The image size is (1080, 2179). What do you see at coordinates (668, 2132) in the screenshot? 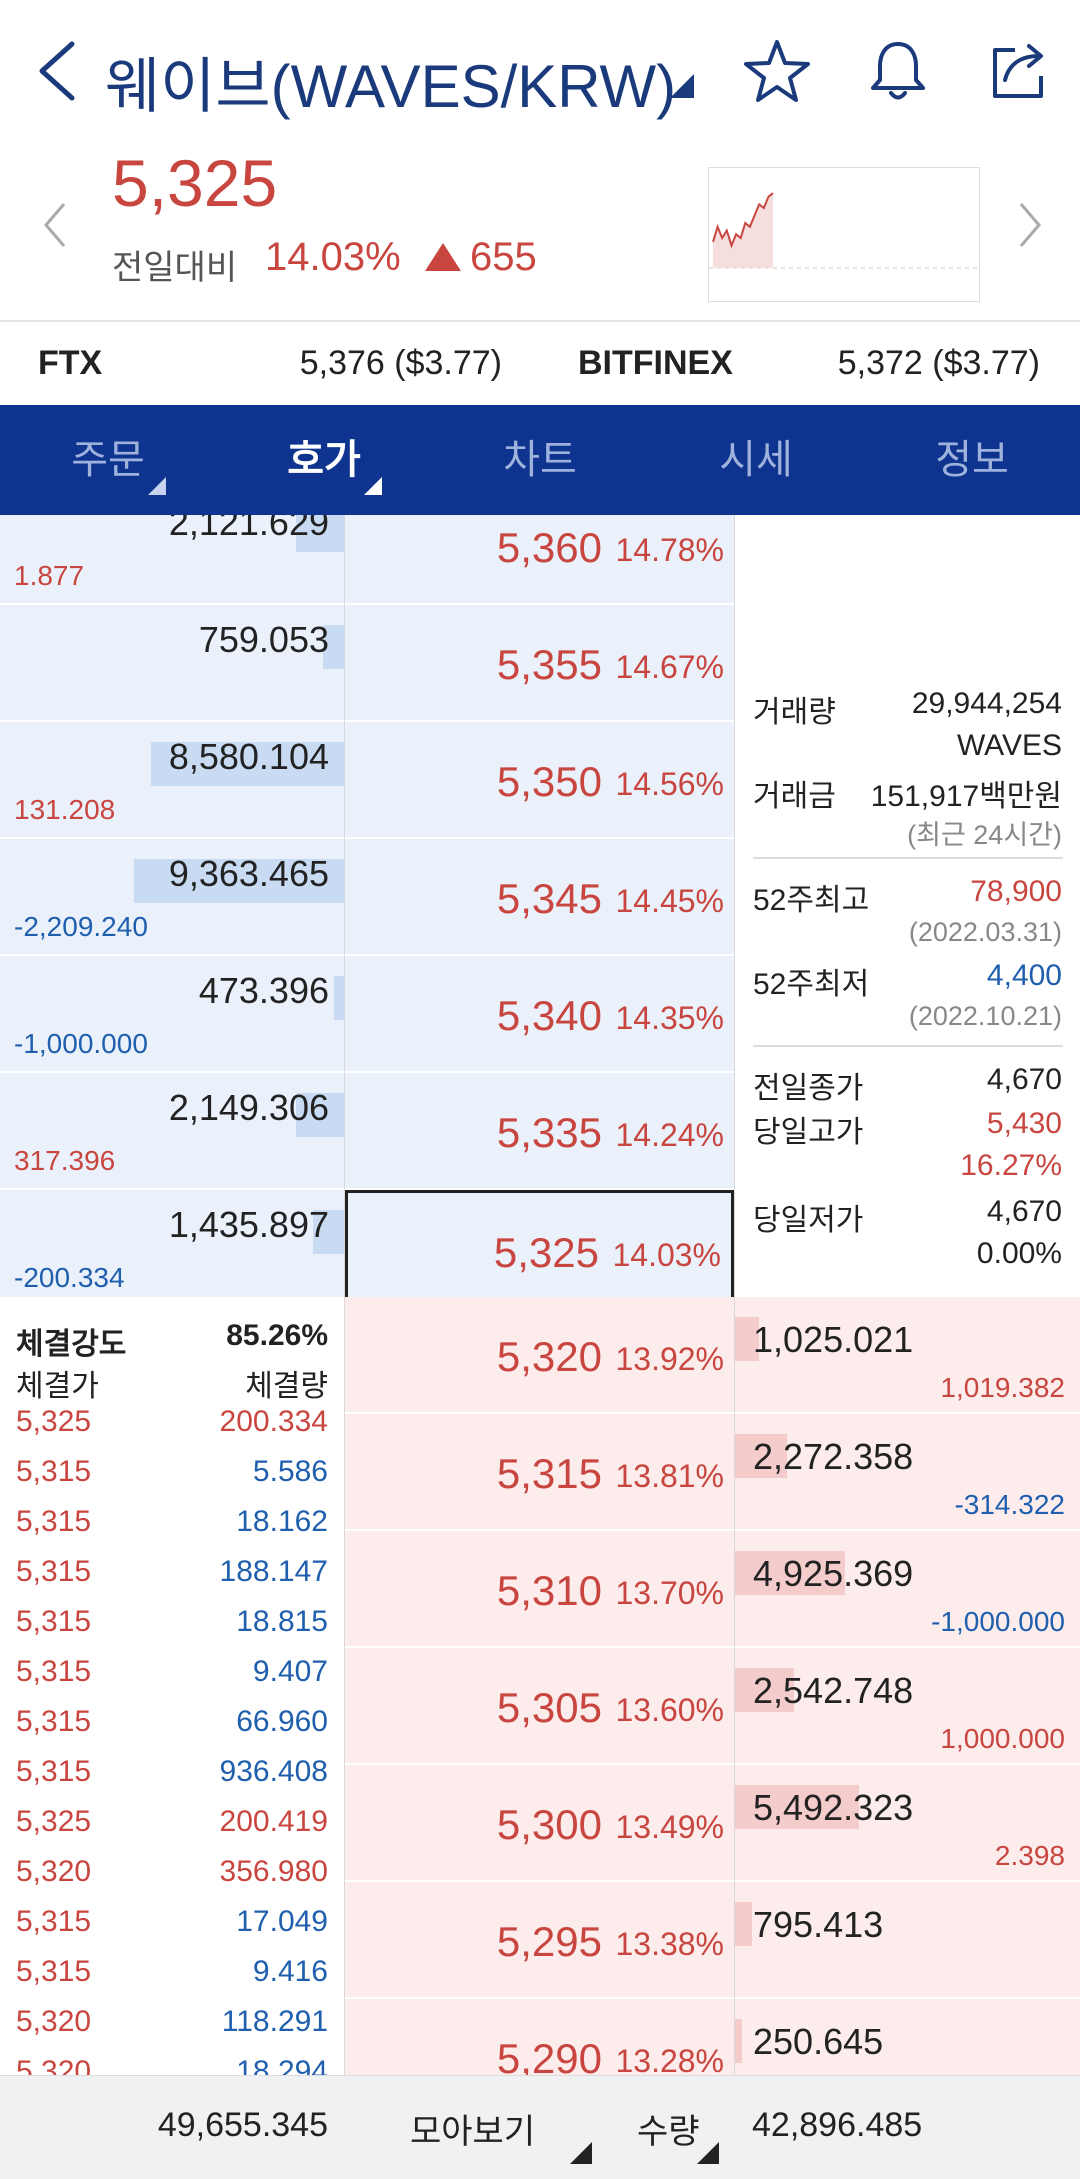
I see `unit-toggle-button: 수량` at bounding box center [668, 2132].